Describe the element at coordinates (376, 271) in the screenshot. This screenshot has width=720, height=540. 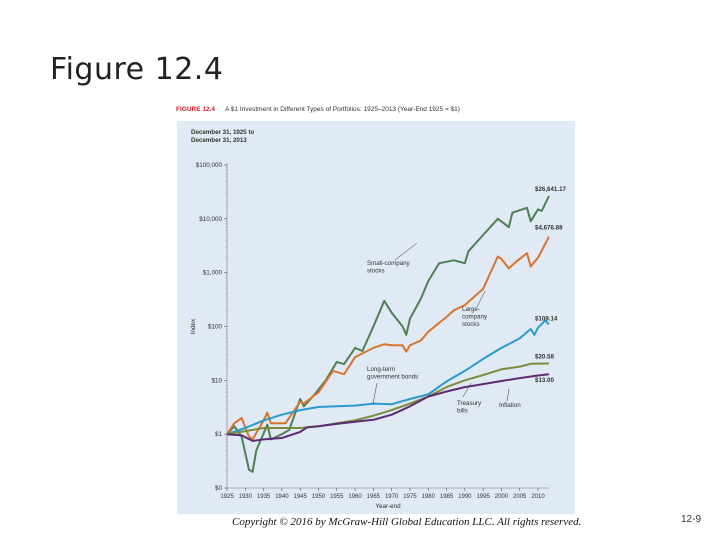
I see `annotation-small-company-stocks: stocks` at that location.